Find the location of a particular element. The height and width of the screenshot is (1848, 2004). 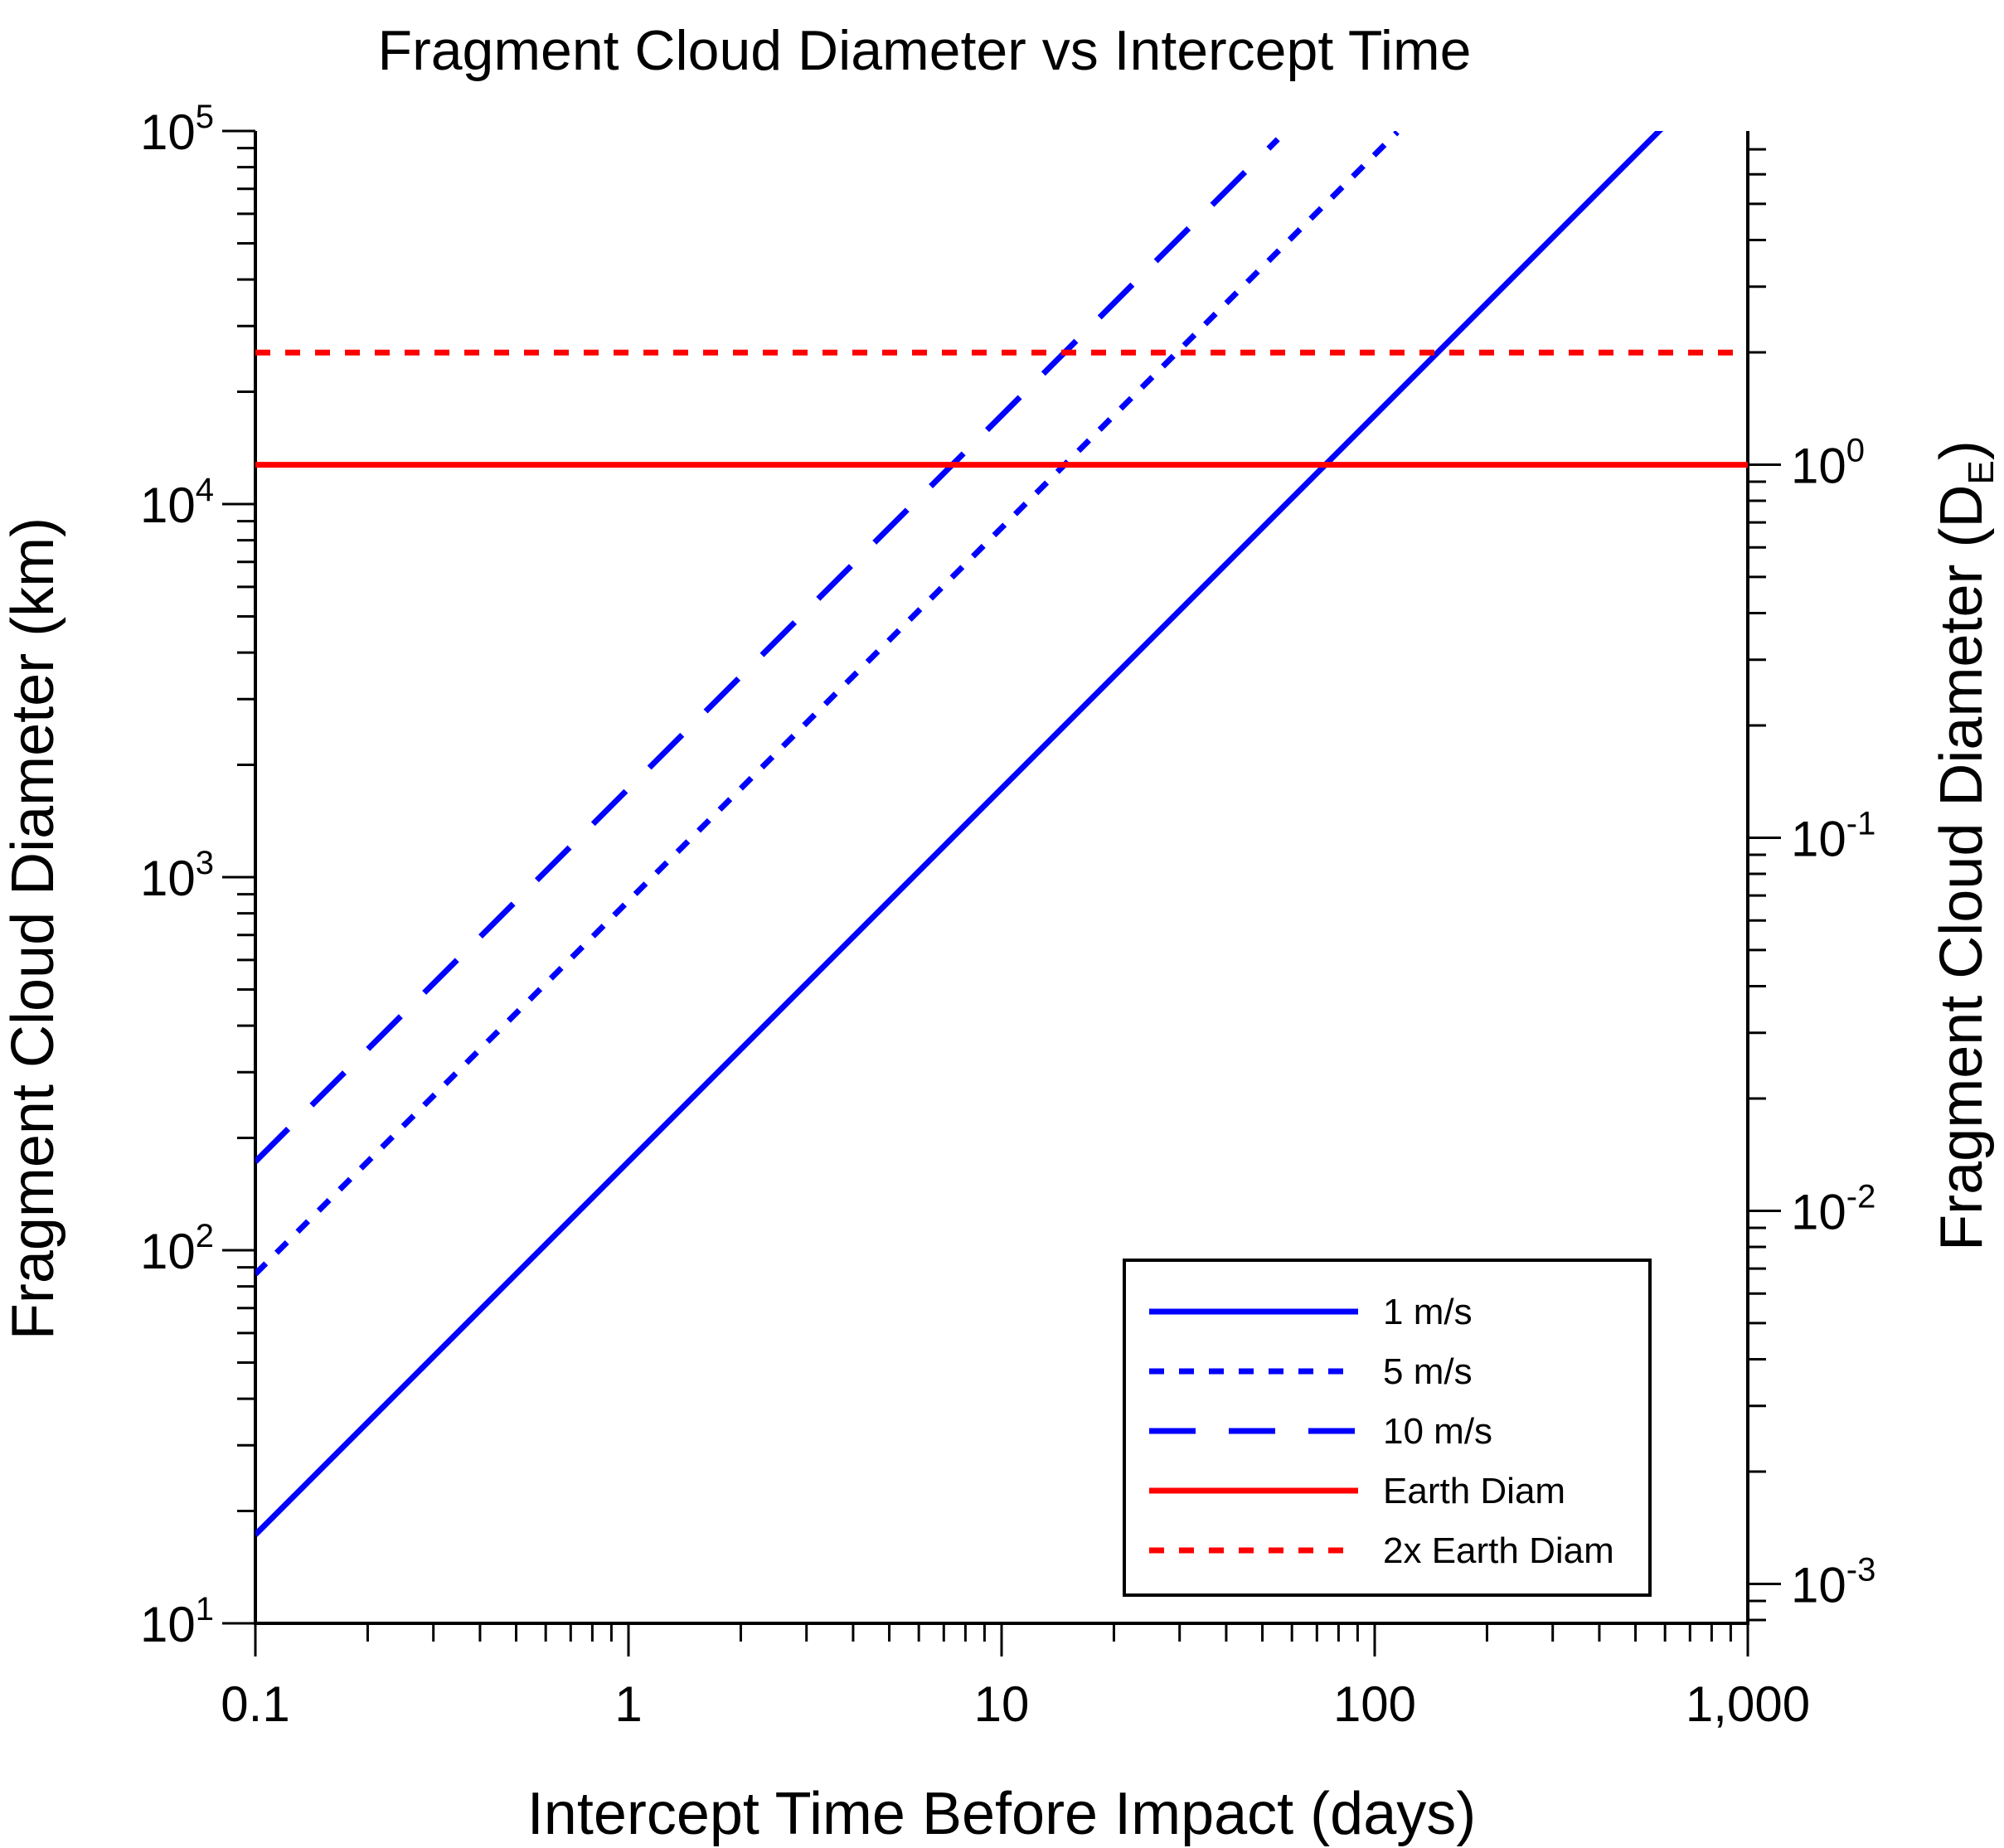

y-tick-label-exponent: 1 is located at coordinates (205, 1609).